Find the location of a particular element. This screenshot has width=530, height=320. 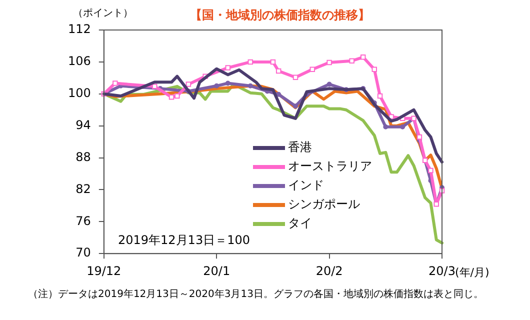

legend-label: 香港 is located at coordinates (300, 147).